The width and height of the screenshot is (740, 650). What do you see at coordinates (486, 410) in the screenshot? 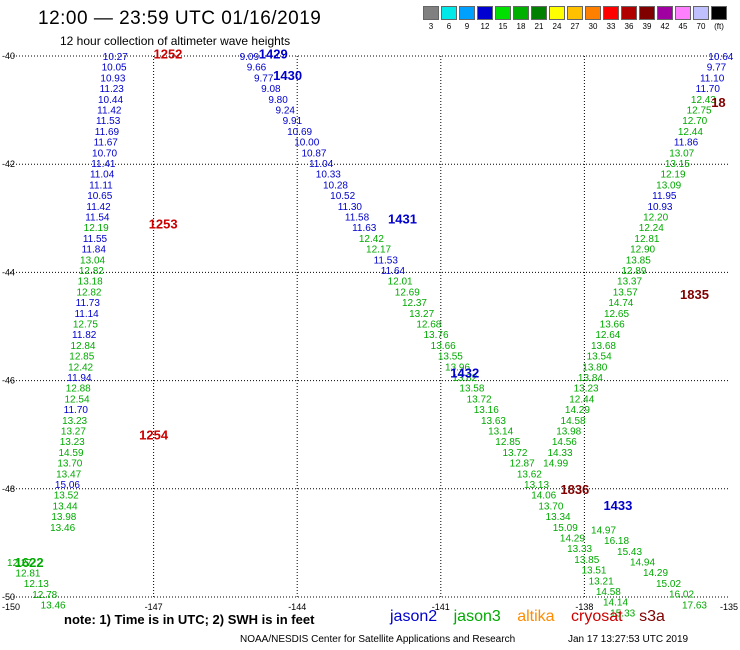
I see `swh-value: 13.16` at bounding box center [486, 410].